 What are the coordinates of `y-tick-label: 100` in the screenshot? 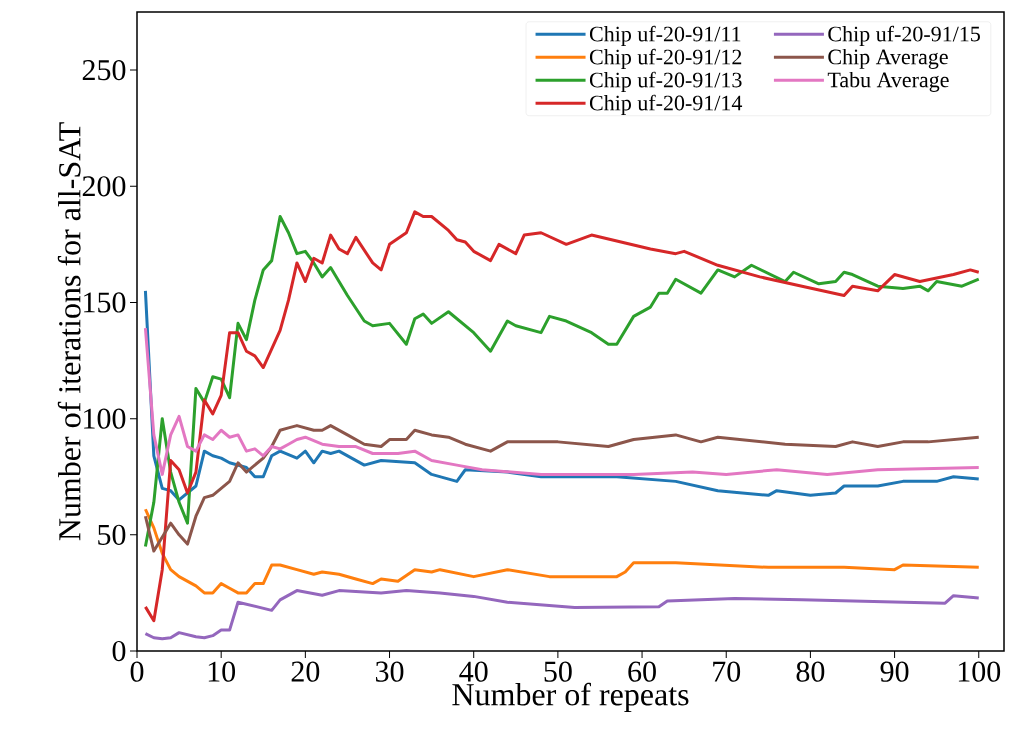 It's located at (105, 418).